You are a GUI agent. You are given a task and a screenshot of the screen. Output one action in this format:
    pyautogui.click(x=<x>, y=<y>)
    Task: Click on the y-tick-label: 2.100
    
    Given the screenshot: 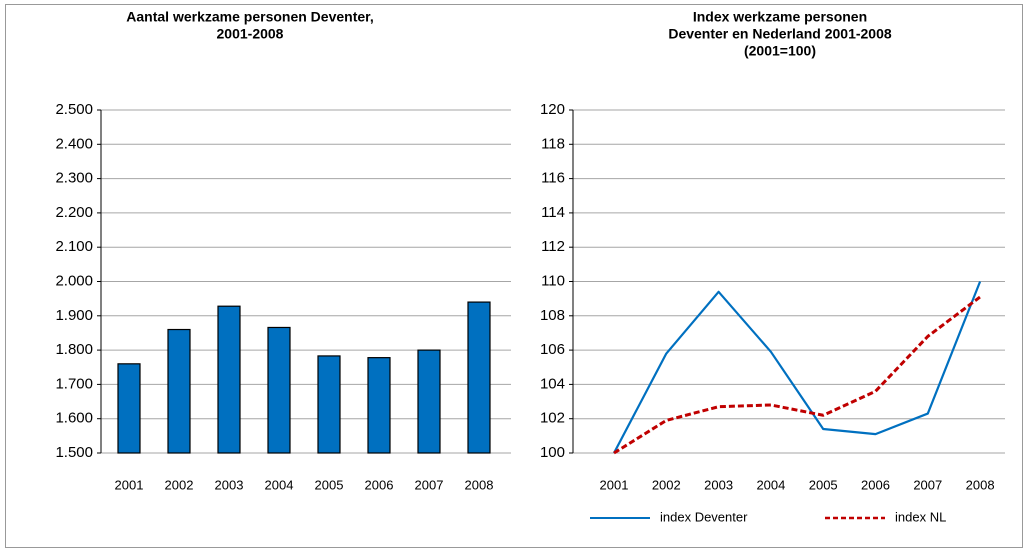 What is the action you would take?
    pyautogui.click(x=74, y=246)
    